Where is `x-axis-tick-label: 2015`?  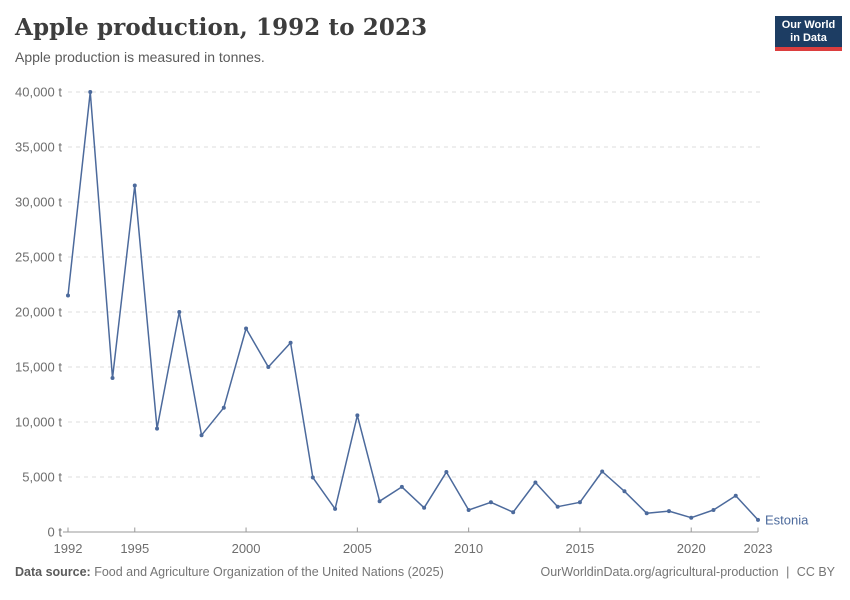 x-axis-tick-label: 2015 is located at coordinates (579, 548).